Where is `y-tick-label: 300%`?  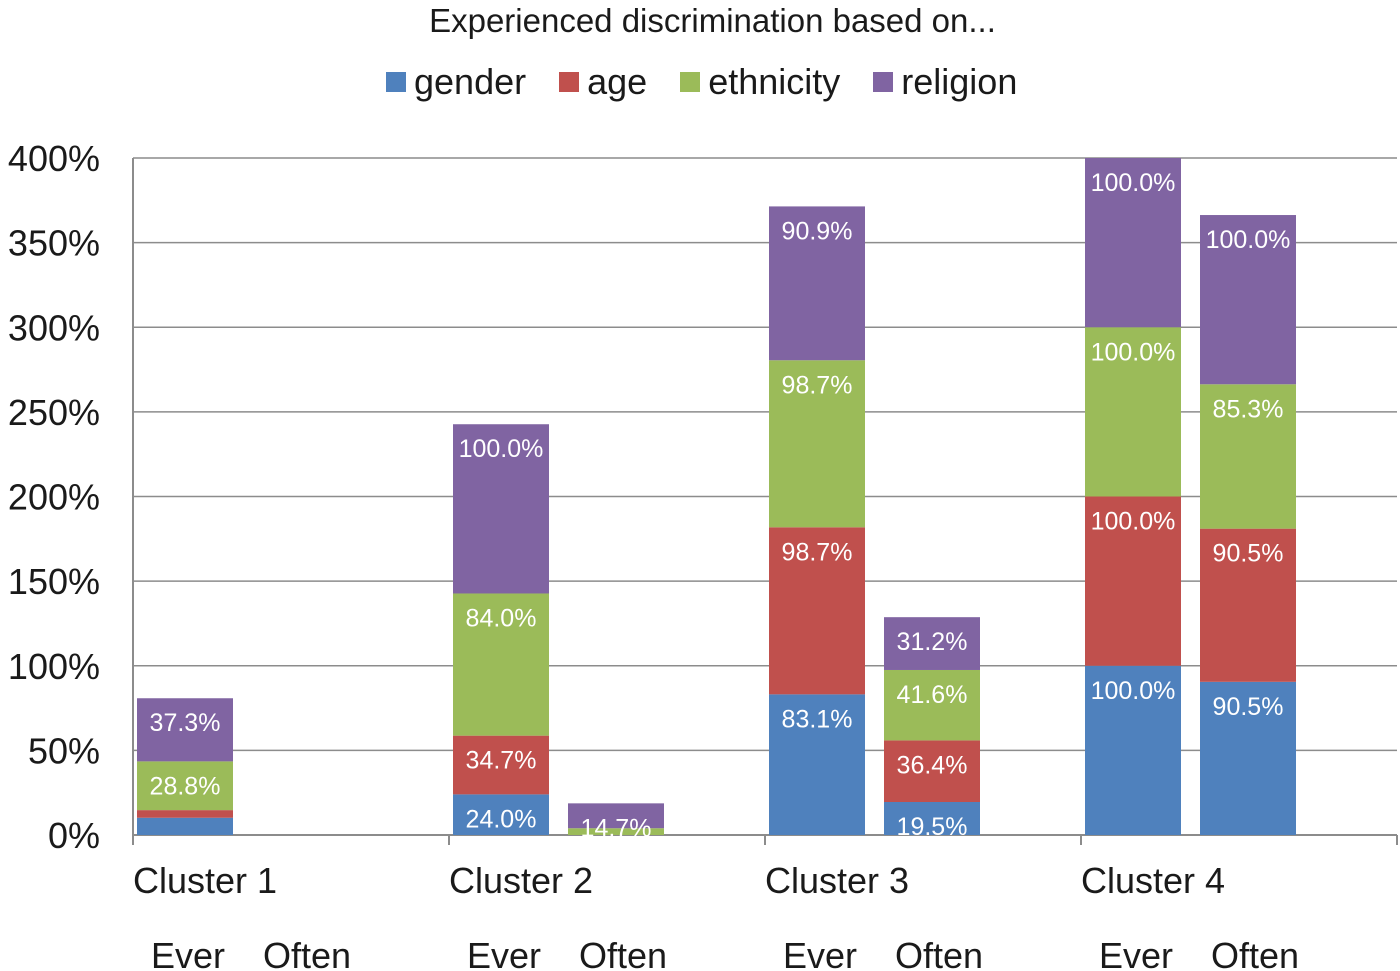
y-tick-label: 300% is located at coordinates (54, 327).